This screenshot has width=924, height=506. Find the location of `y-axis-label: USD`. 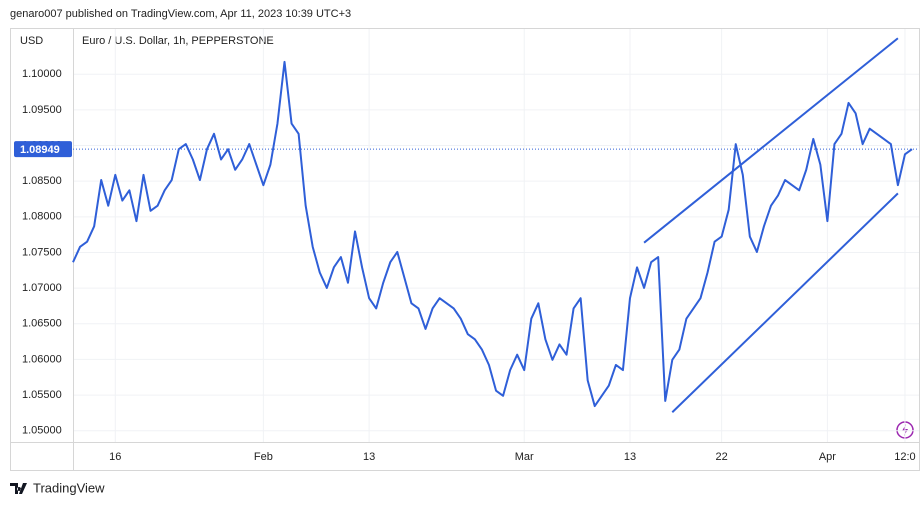

y-axis-label: USD is located at coordinates (31, 41).